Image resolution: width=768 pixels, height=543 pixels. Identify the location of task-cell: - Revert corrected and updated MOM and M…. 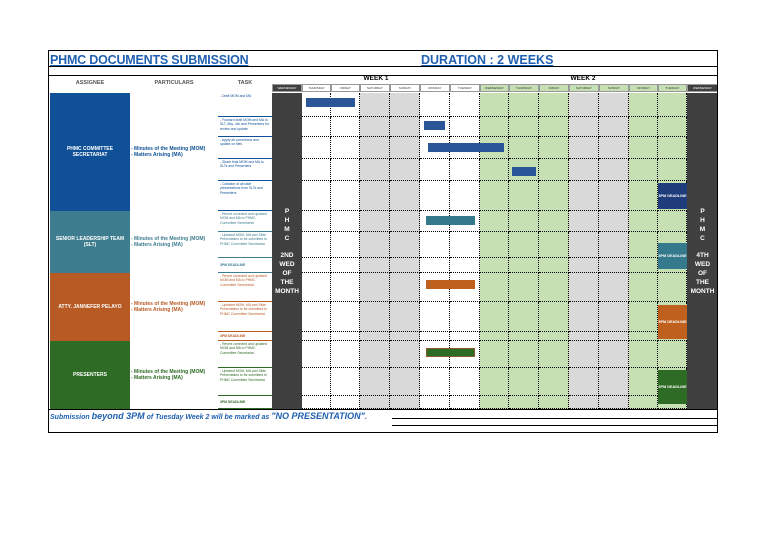
(245, 354).